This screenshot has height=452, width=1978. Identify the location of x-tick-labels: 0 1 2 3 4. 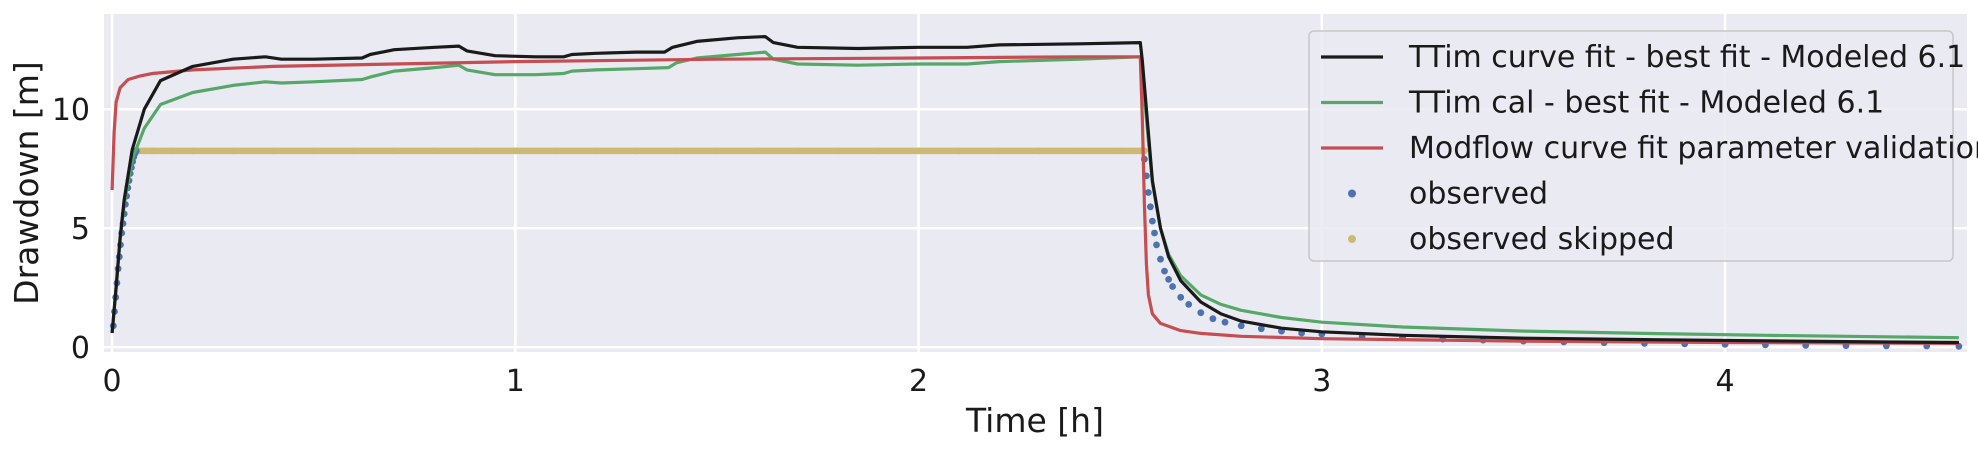
(919, 381).